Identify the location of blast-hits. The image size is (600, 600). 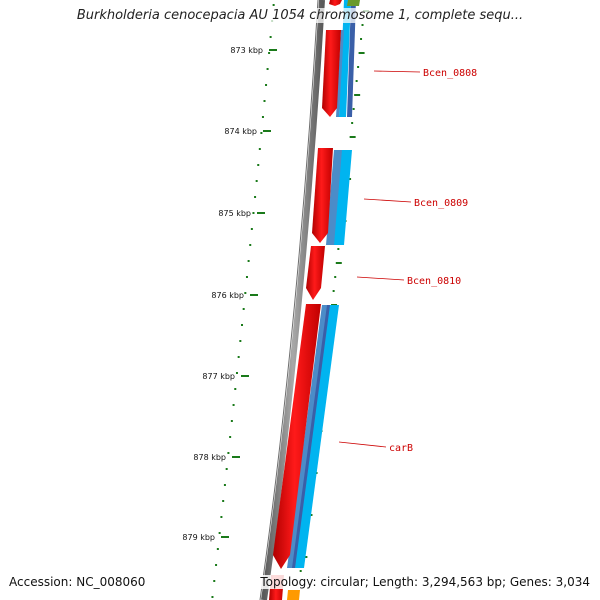
(321, 284).